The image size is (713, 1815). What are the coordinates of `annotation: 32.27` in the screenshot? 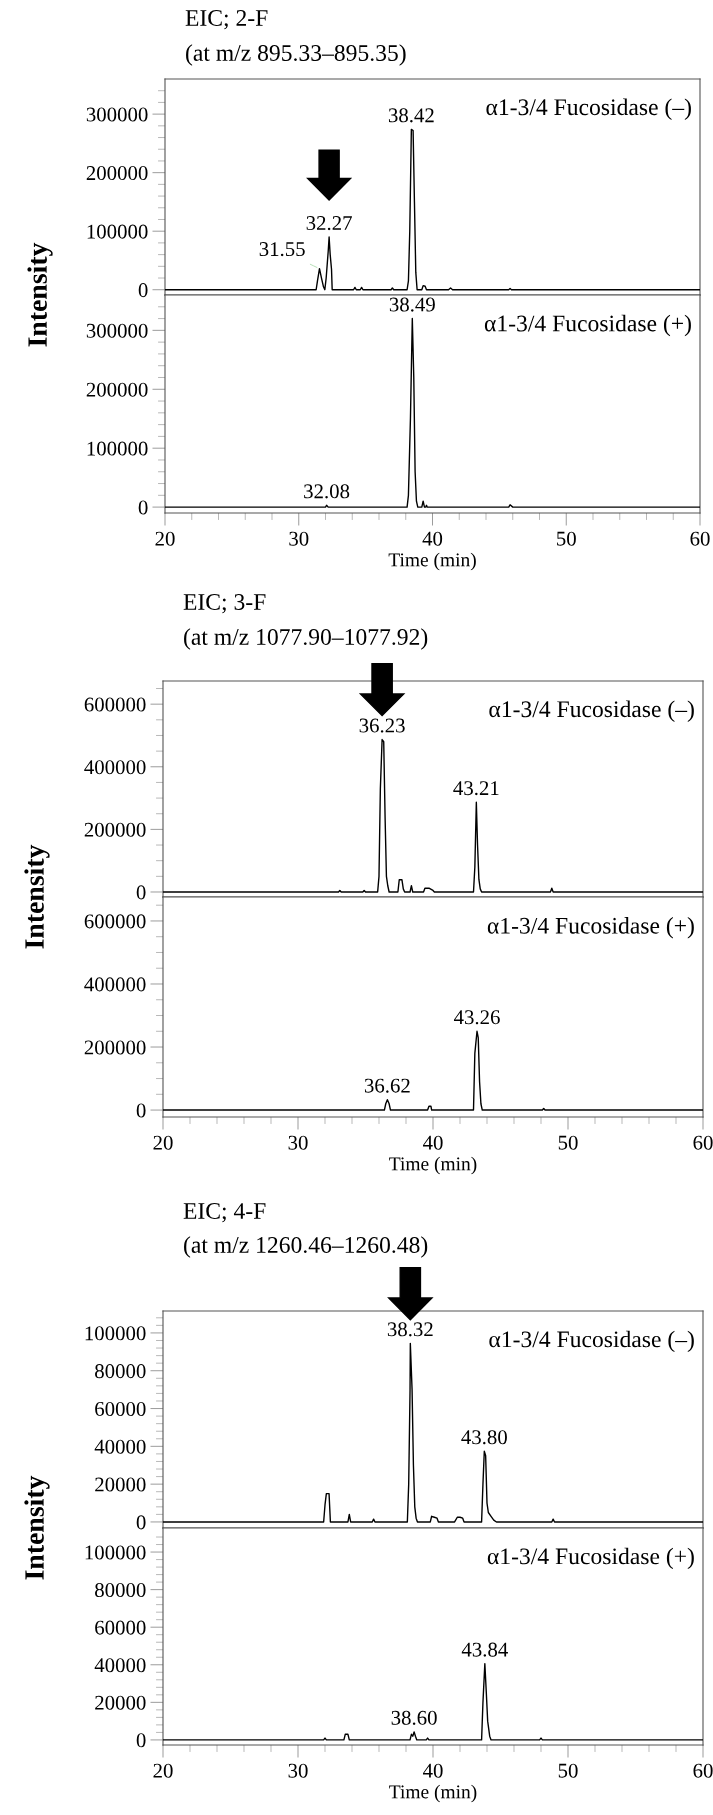 It's located at (329, 223).